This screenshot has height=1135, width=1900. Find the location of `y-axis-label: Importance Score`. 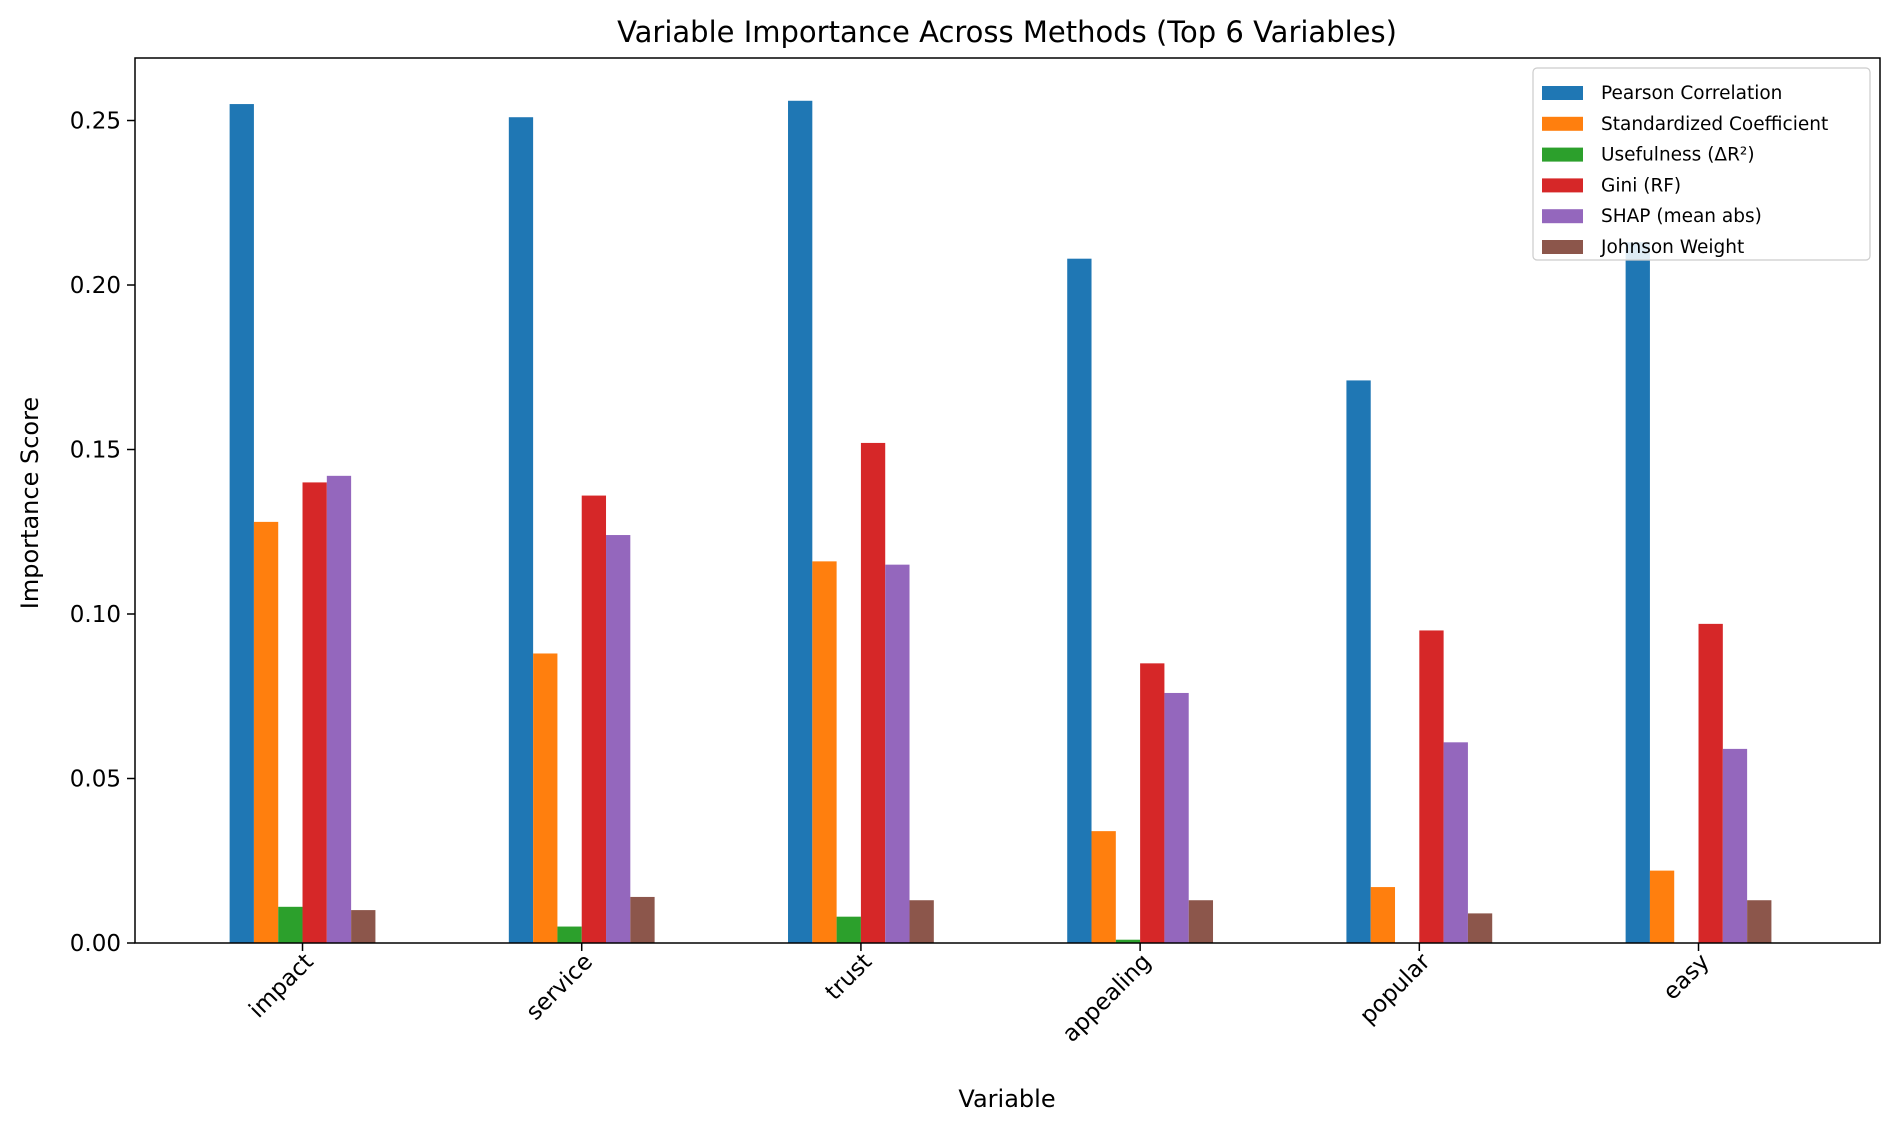

y-axis-label: Importance Score is located at coordinates (30, 503).